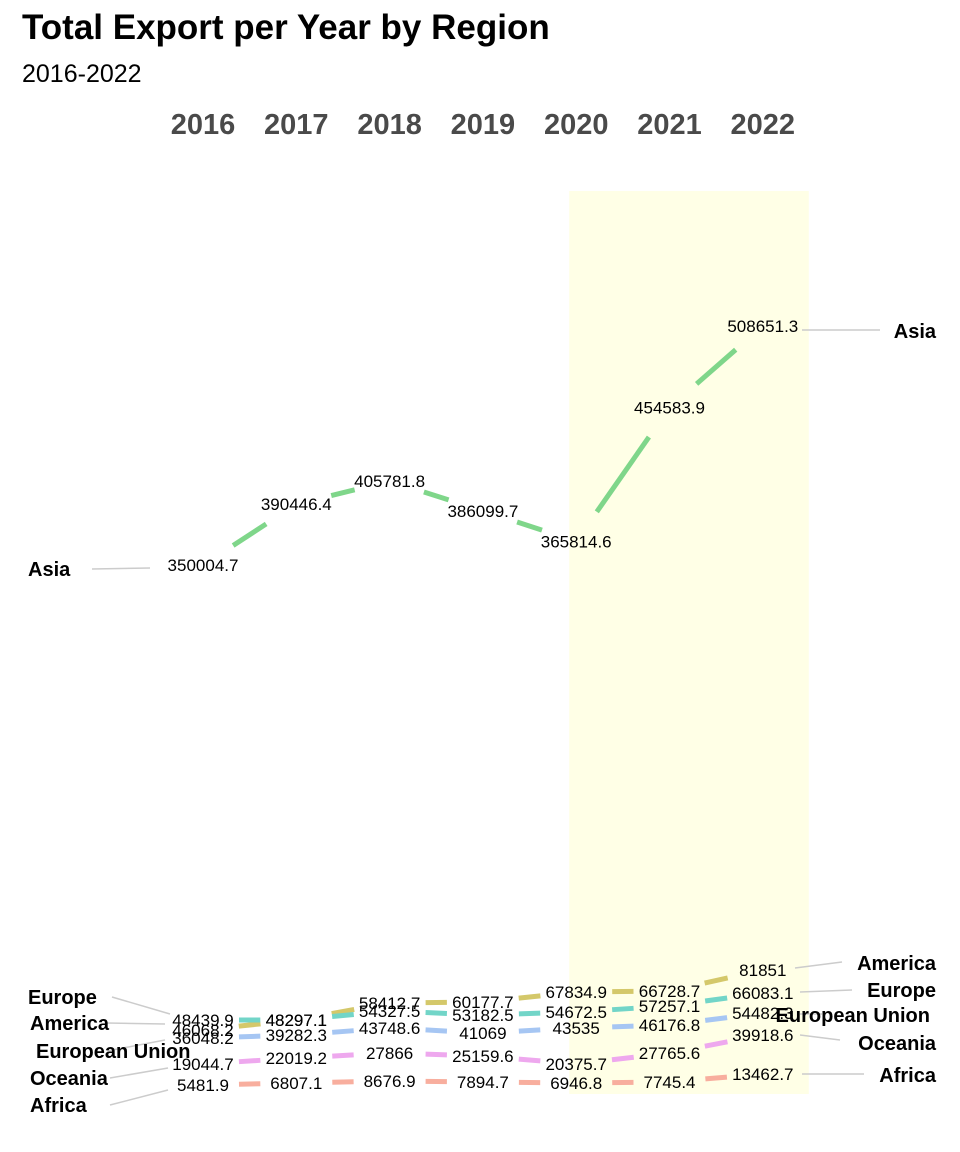  Describe the element at coordinates (576, 1028) in the screenshot. I see `value-label-european-union-2020: 43535` at that location.